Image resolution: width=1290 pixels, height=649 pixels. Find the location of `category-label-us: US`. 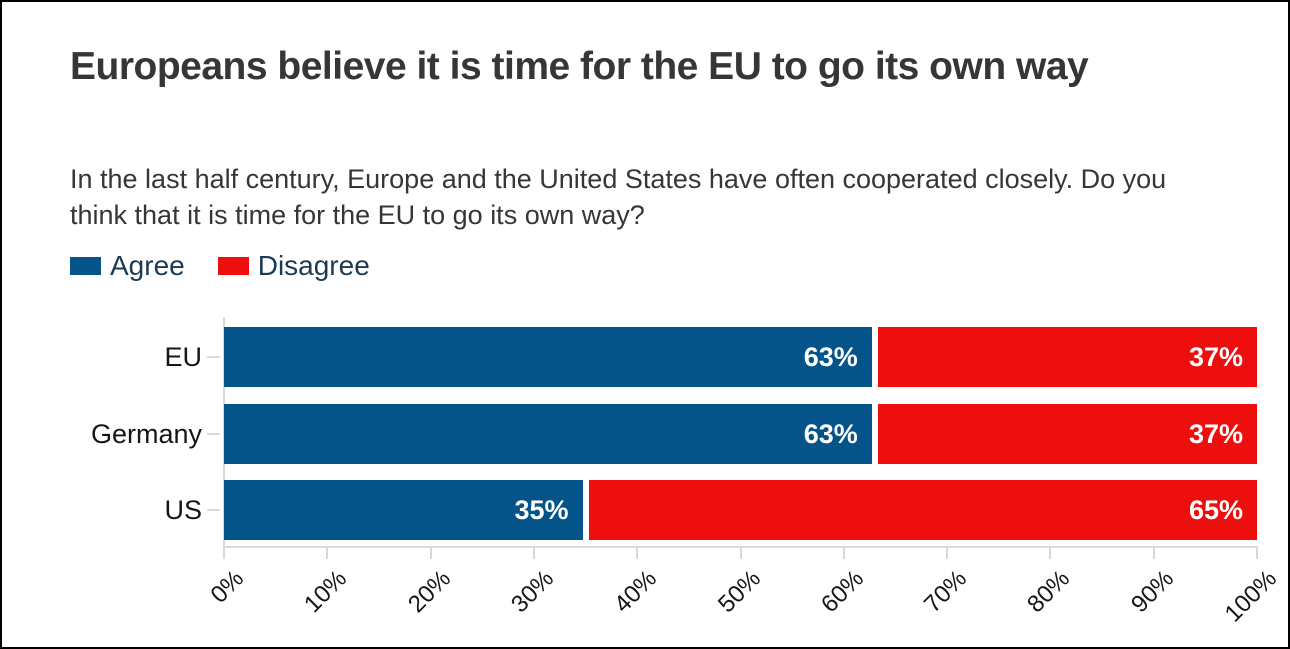

category-label-us: US is located at coordinates (183, 510).